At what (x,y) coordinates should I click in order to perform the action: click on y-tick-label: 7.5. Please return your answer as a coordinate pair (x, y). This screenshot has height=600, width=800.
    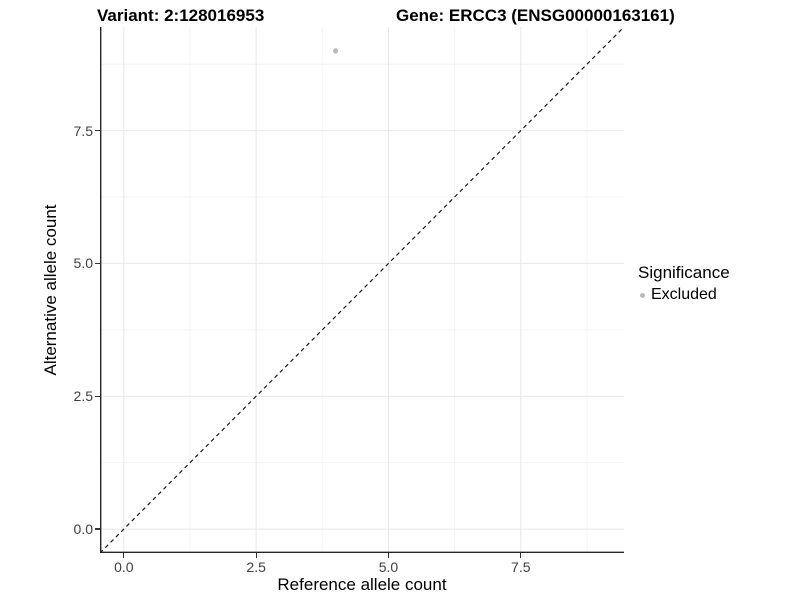
    Looking at the image, I should click on (83, 130).